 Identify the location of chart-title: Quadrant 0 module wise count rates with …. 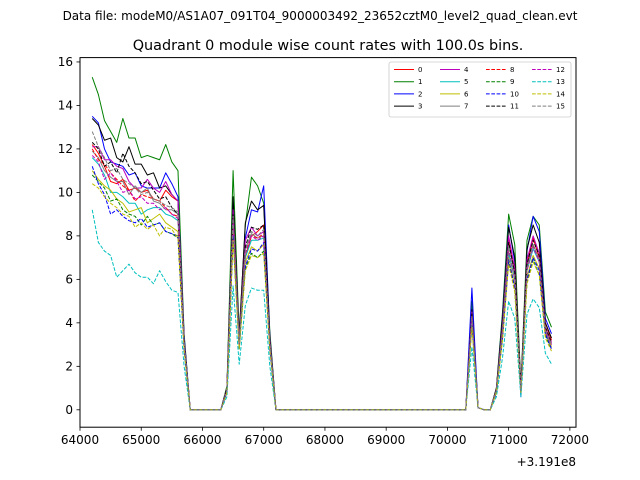
(328, 46).